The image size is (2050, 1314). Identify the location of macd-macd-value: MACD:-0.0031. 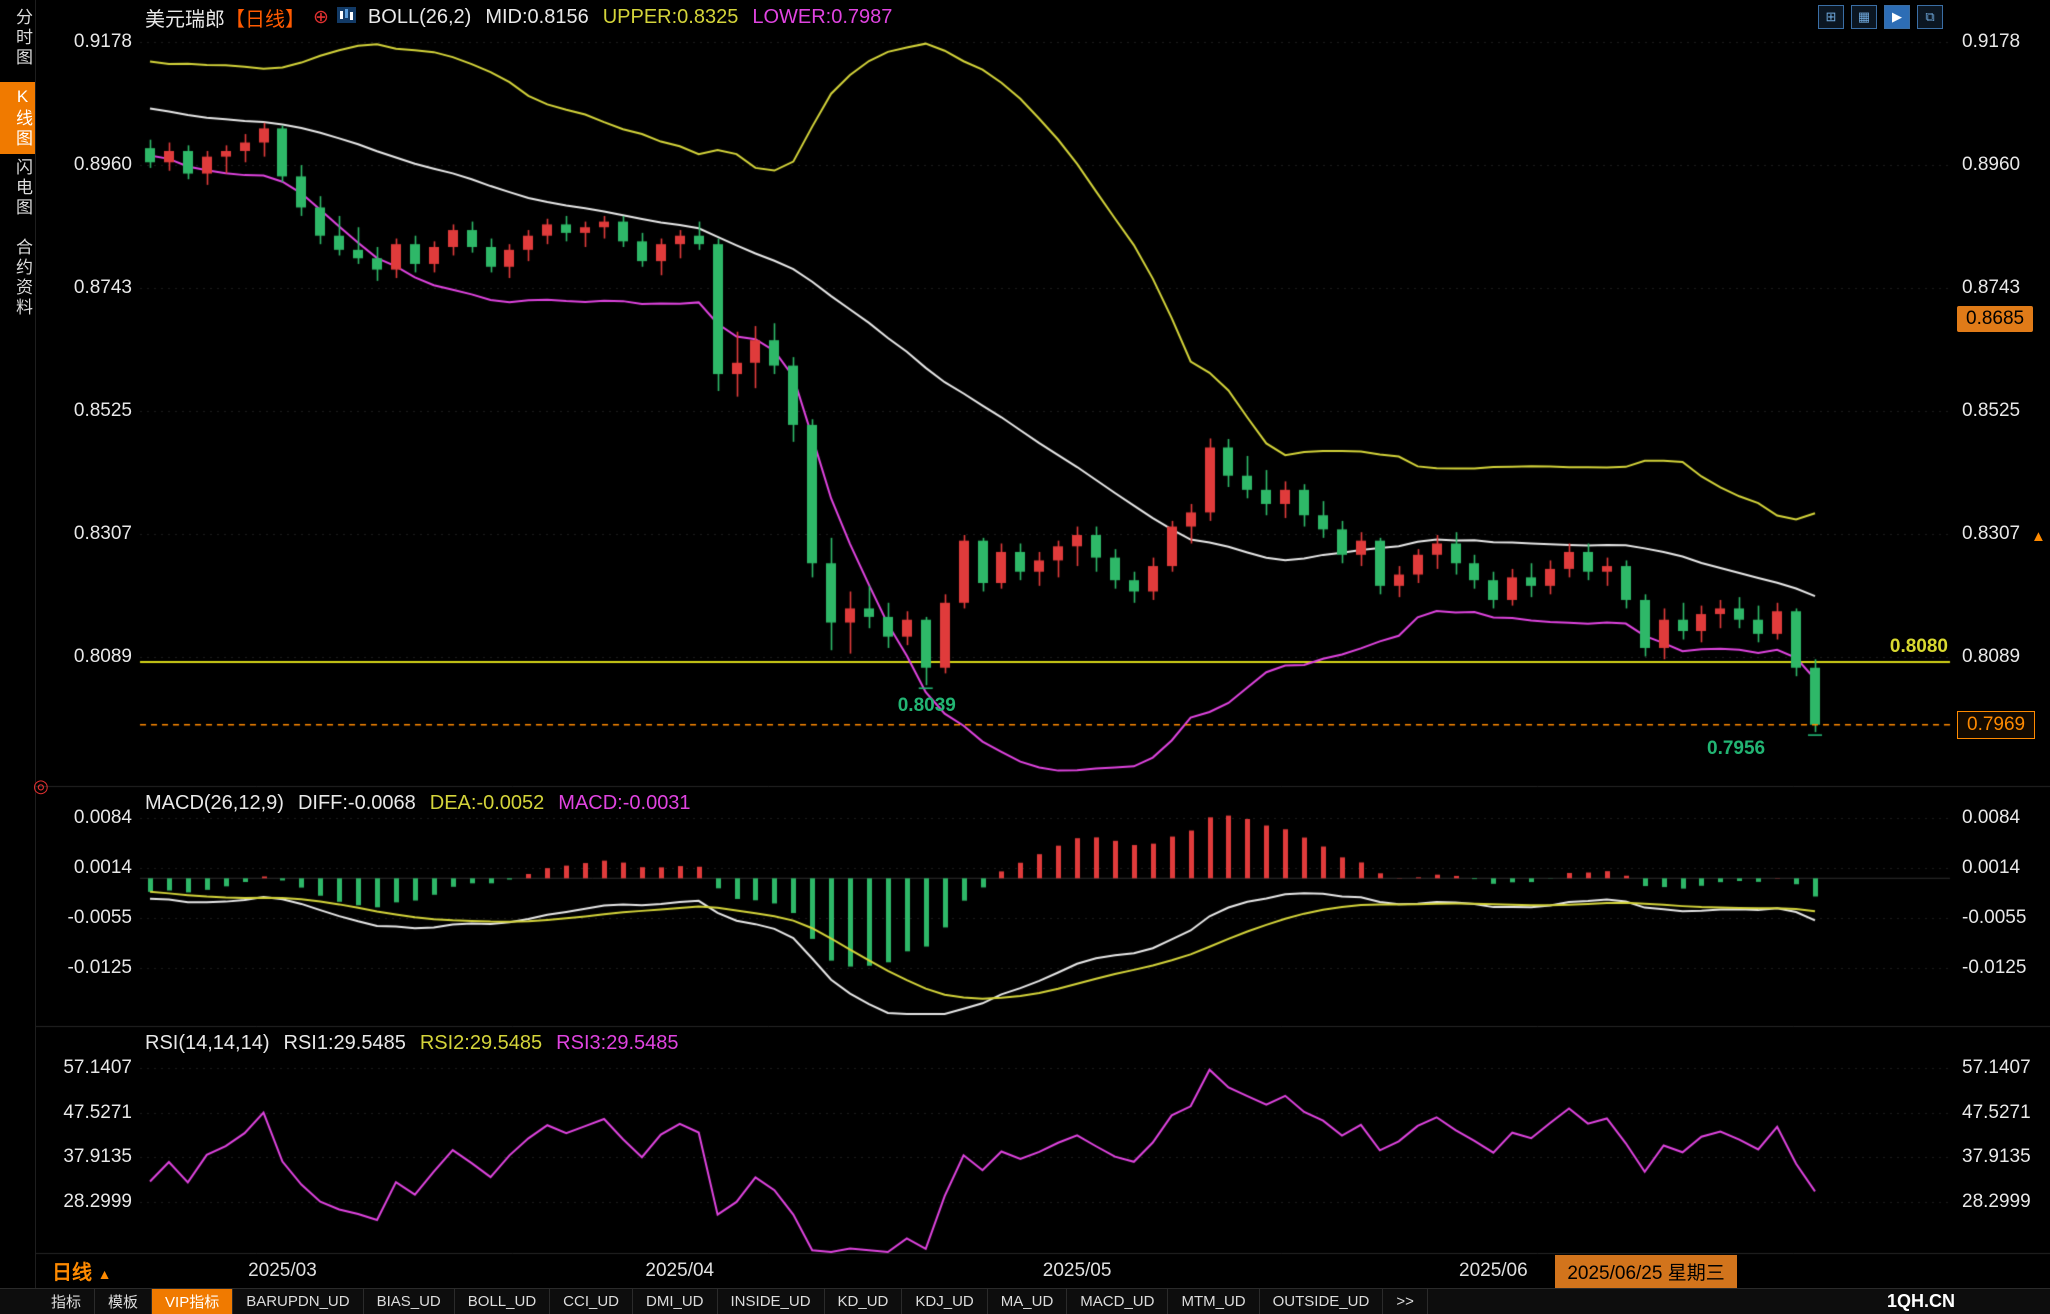
(624, 803).